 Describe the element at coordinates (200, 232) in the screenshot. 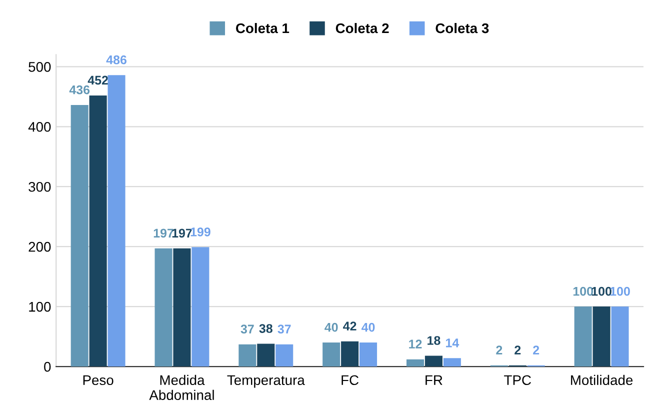

I see `data-label: 199` at that location.